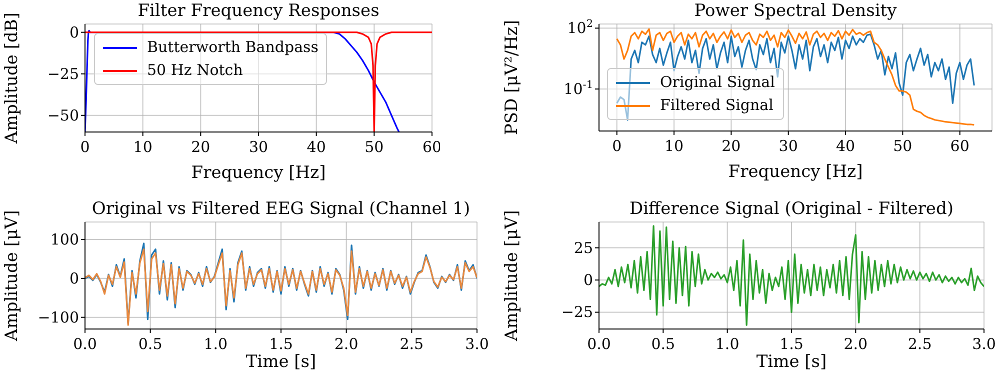  I want to click on y-tick-label: 10$^{2}$, so click(580, 28).